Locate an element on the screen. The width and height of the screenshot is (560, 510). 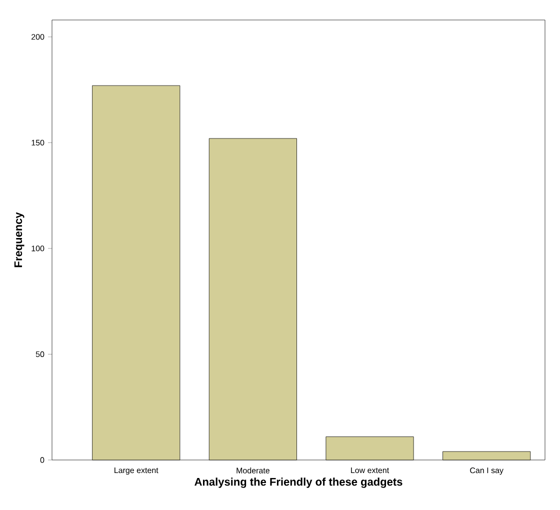
x-tick-label: Large extent is located at coordinates (136, 471).